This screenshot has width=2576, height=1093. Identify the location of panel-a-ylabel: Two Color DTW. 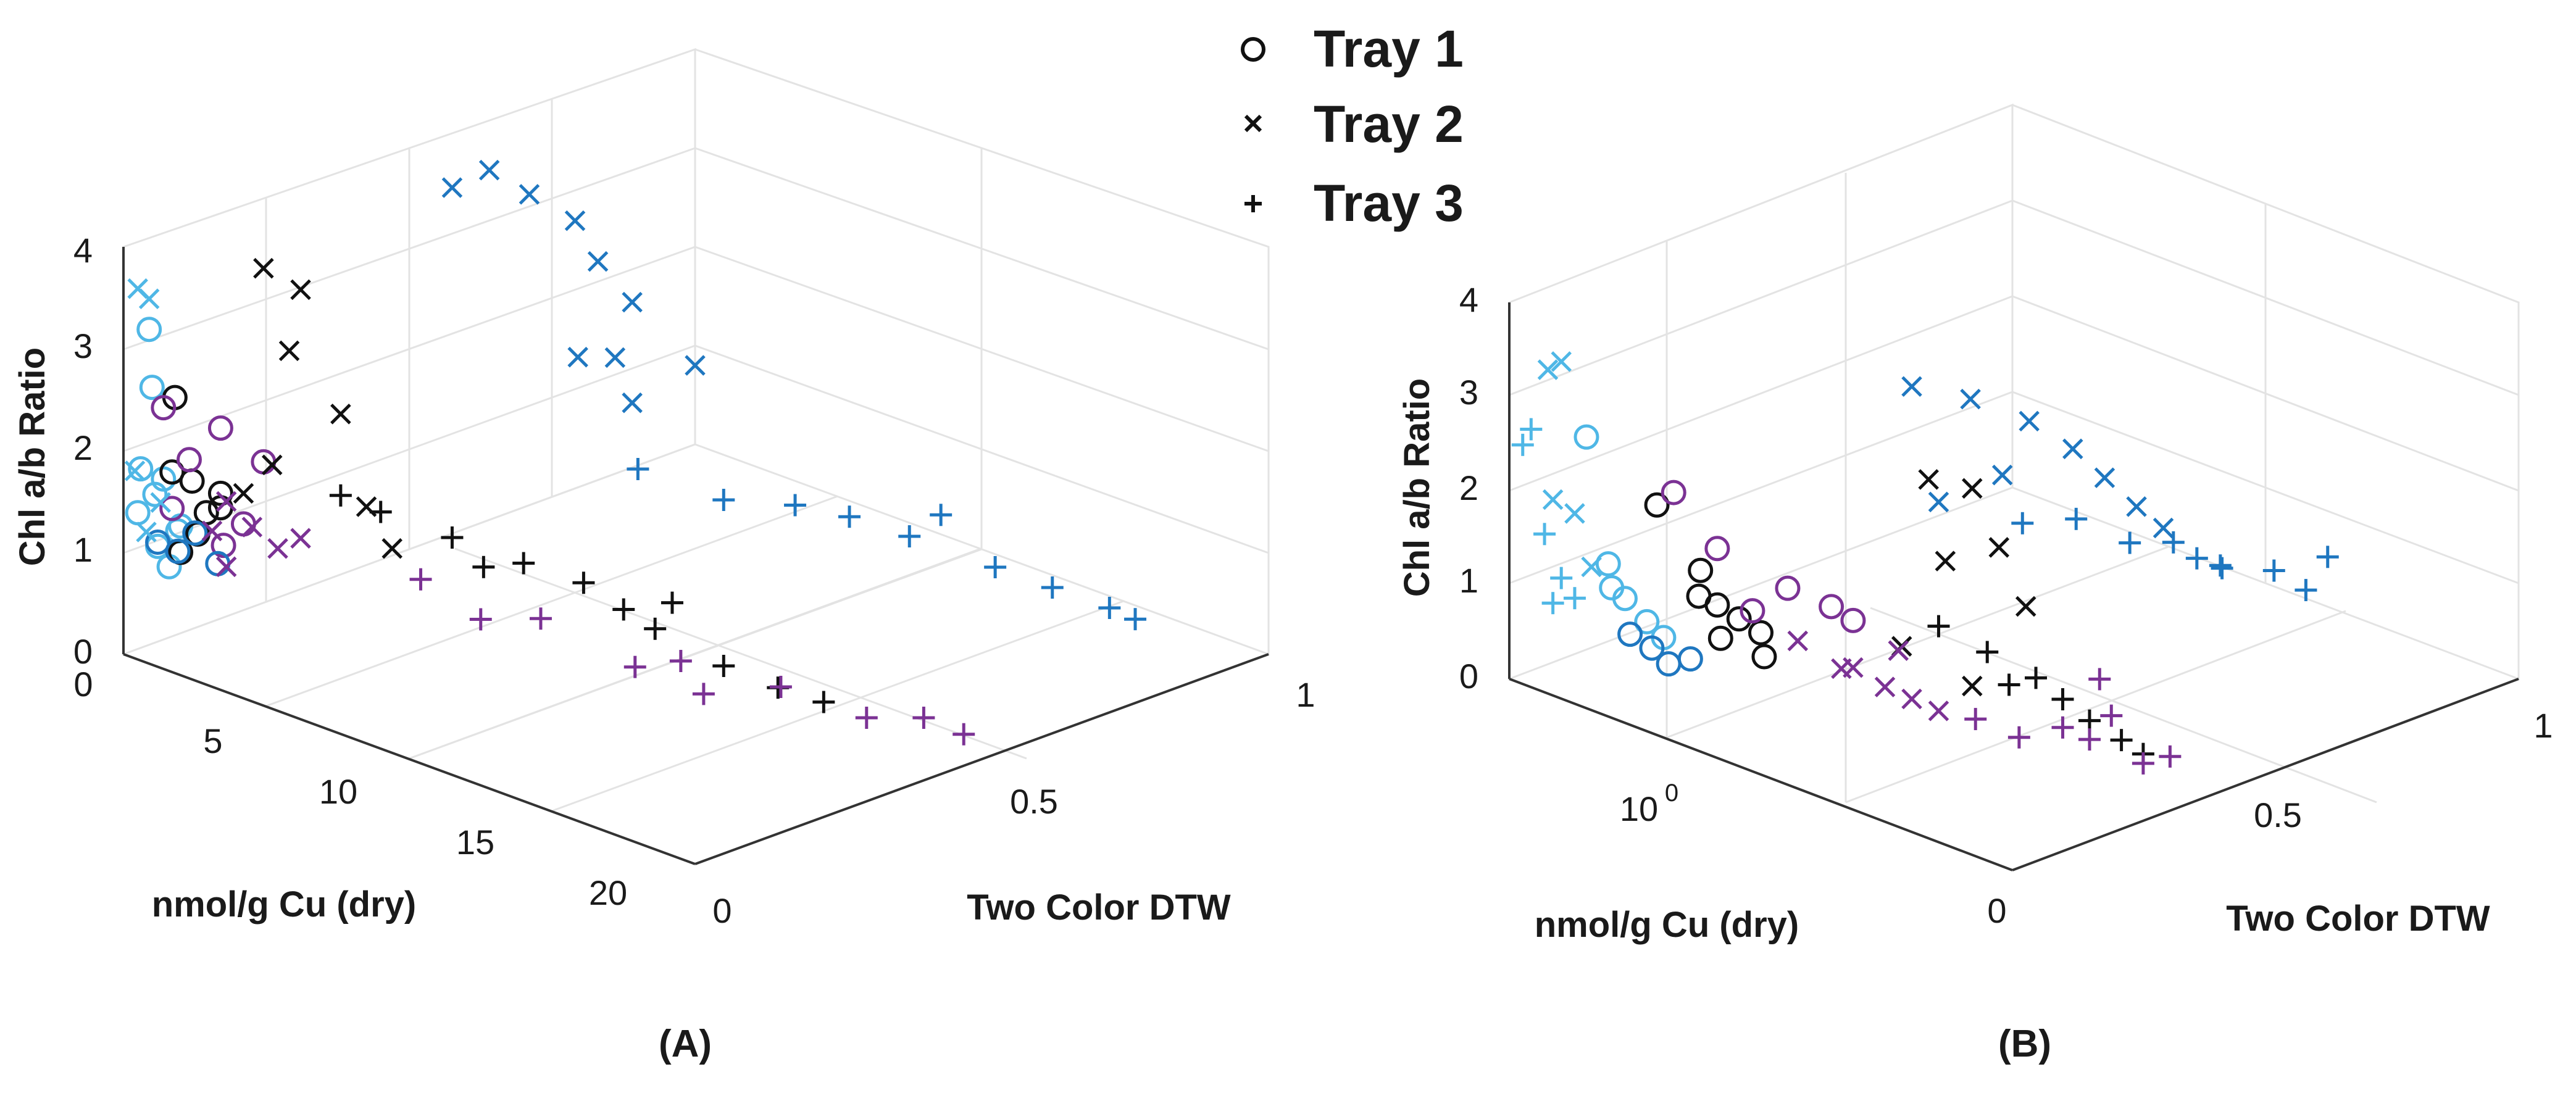
(1099, 907).